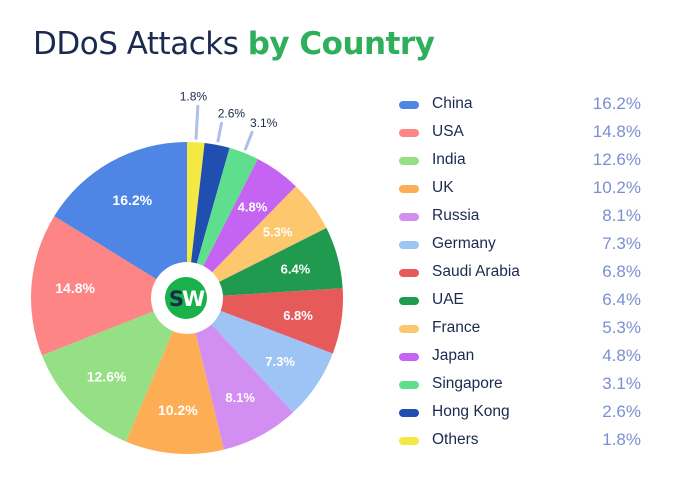 This screenshot has width=674, height=478. What do you see at coordinates (616, 159) in the screenshot?
I see `legend-value: 12.6%` at bounding box center [616, 159].